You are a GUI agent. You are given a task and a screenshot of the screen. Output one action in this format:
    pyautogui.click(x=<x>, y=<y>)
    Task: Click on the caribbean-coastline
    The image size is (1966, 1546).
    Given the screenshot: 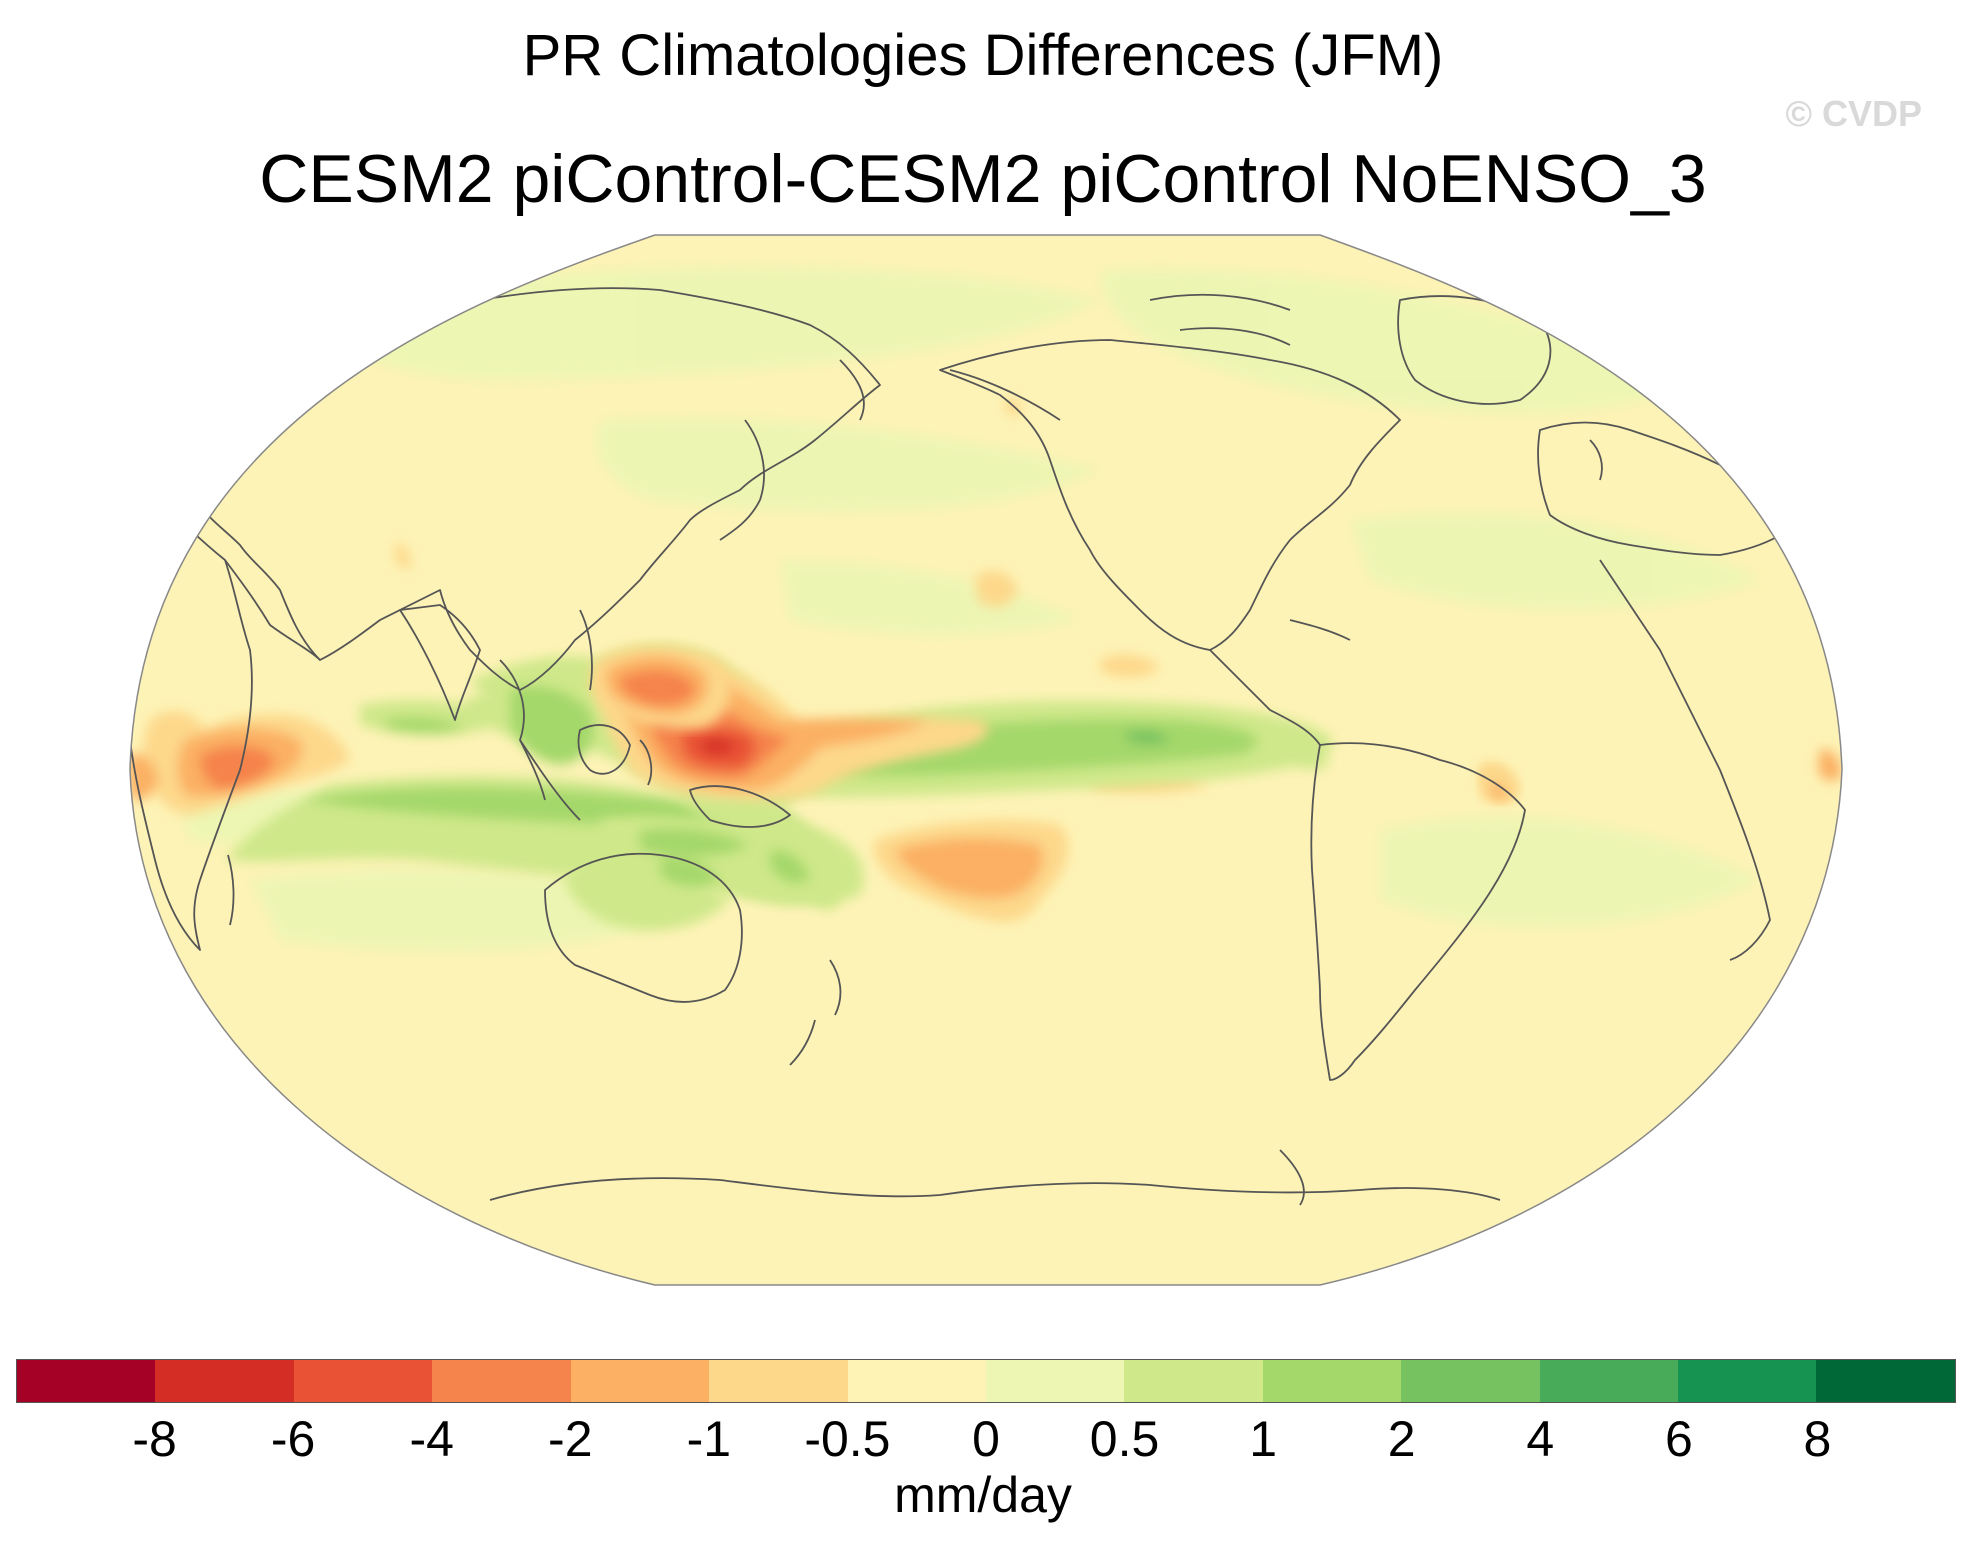 What is the action you would take?
    pyautogui.click(x=1320, y=630)
    